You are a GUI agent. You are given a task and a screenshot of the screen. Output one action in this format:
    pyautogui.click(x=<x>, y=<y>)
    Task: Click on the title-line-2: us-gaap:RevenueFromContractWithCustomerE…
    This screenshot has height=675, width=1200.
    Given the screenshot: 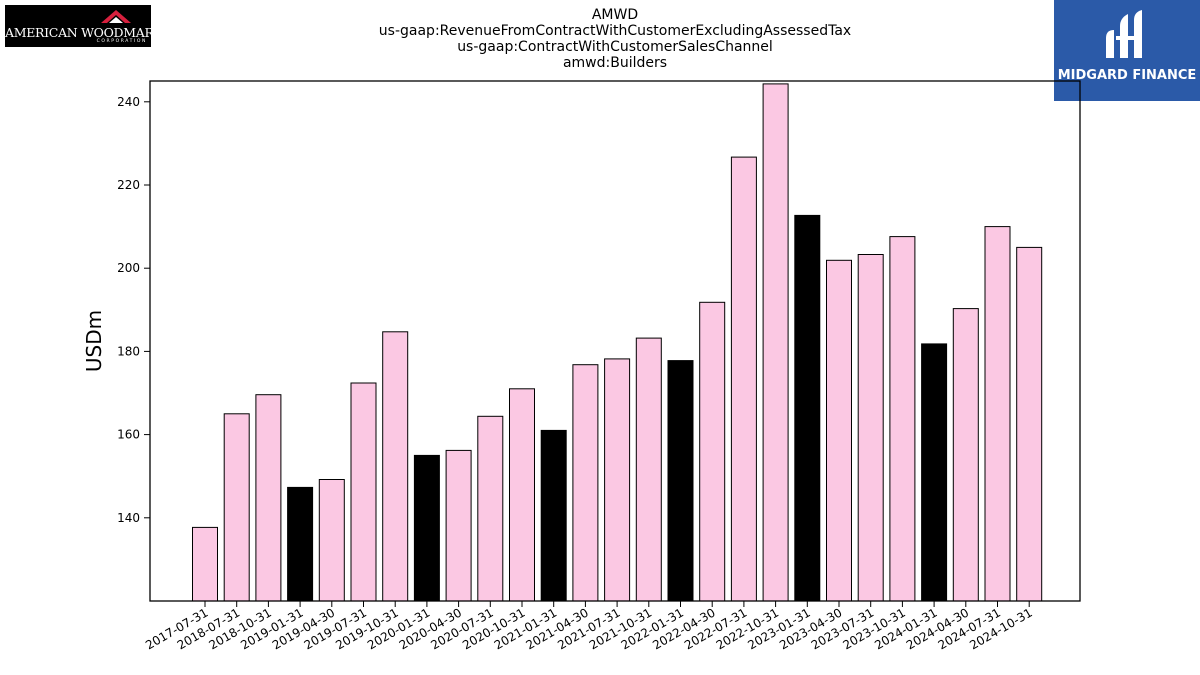 What is the action you would take?
    pyautogui.click(x=615, y=31)
    